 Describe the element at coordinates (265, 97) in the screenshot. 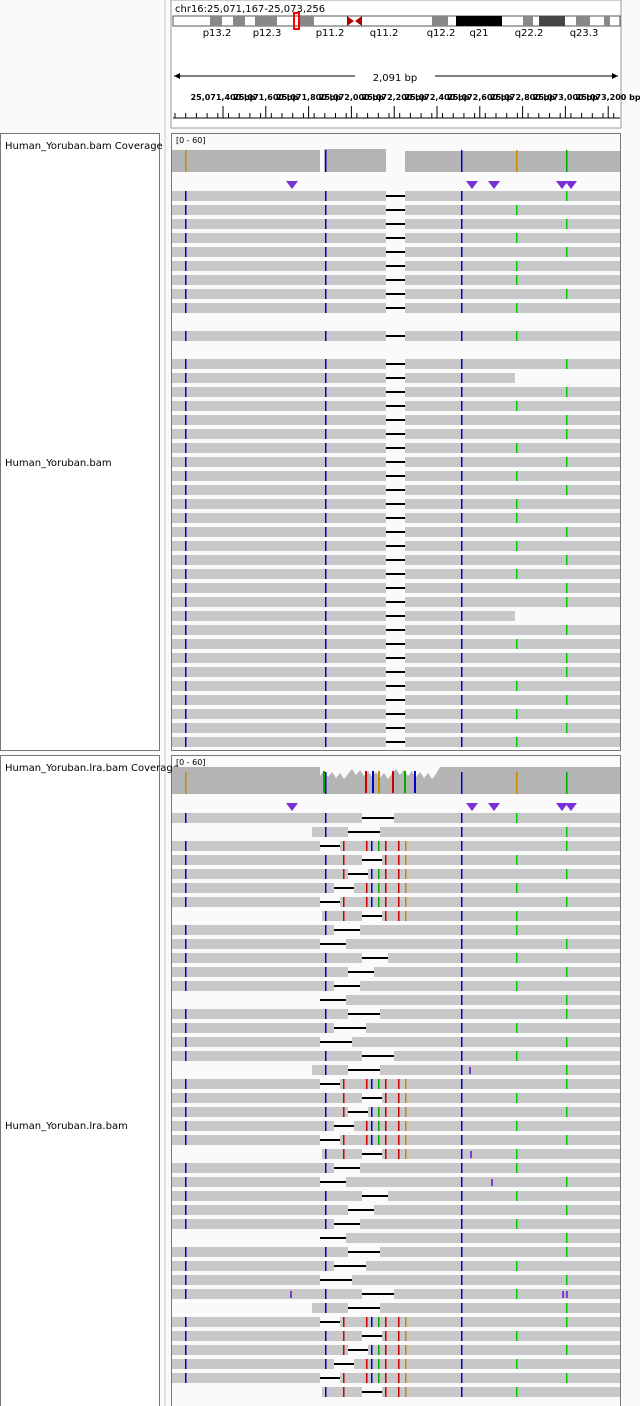

I see `ruler-label: 25,071,600 bp` at that location.